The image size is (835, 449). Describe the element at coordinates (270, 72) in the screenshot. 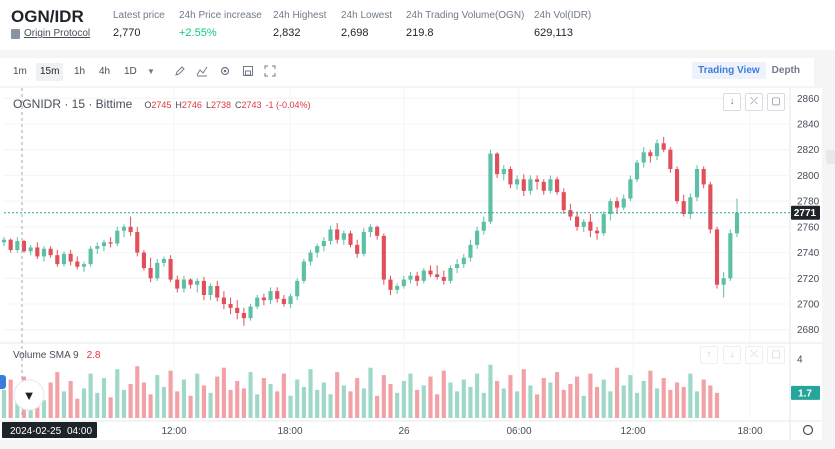

I see `fullscreen-icon` at that location.